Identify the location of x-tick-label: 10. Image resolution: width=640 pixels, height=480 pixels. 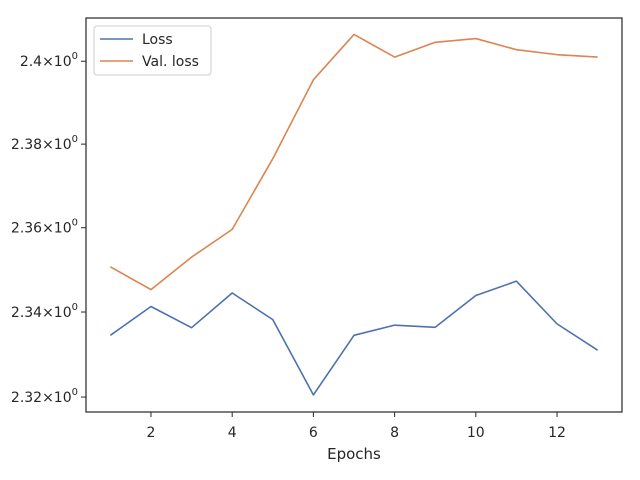
(476, 433).